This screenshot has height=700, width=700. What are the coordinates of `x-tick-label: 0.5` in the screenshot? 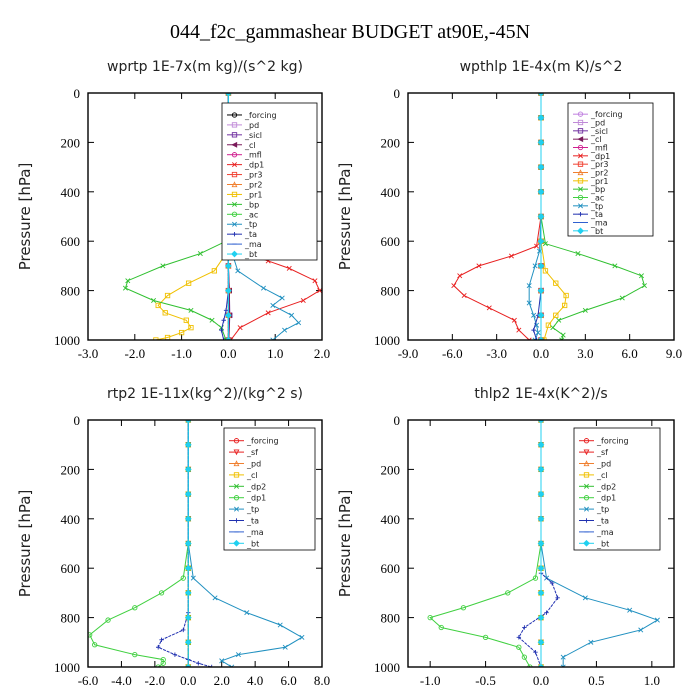 It's located at (596, 680).